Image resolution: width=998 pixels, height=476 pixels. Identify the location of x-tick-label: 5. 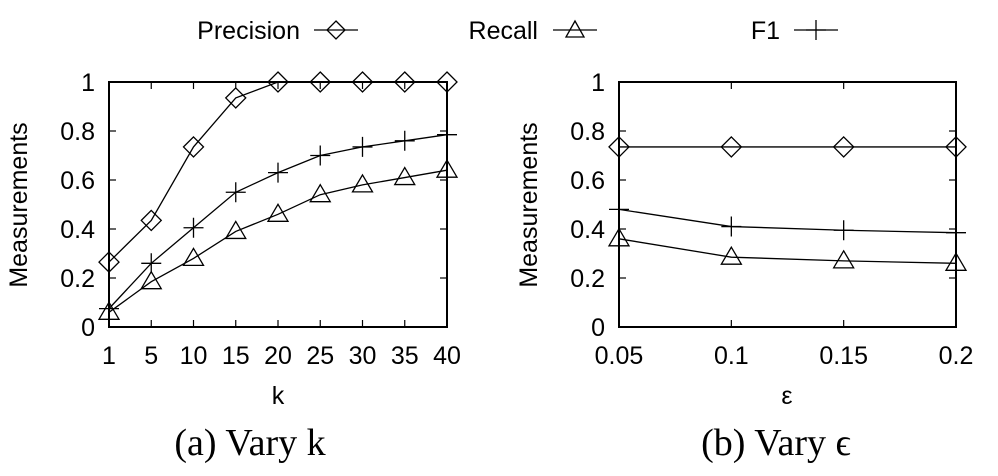
(151, 356).